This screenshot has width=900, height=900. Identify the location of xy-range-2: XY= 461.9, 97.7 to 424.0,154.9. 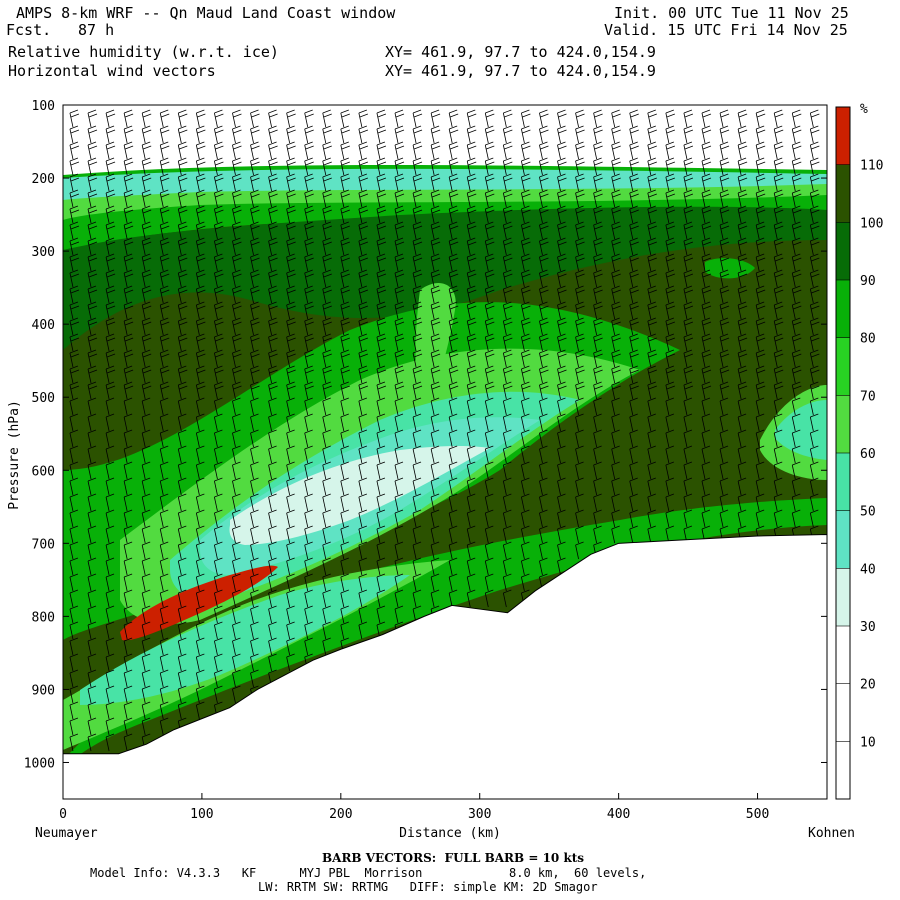
(520, 71).